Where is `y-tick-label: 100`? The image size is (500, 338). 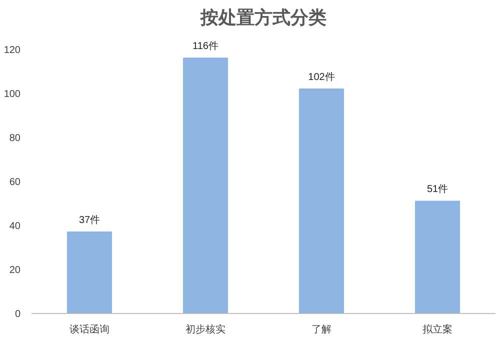
y-tick-label: 100 is located at coordinates (12, 94).